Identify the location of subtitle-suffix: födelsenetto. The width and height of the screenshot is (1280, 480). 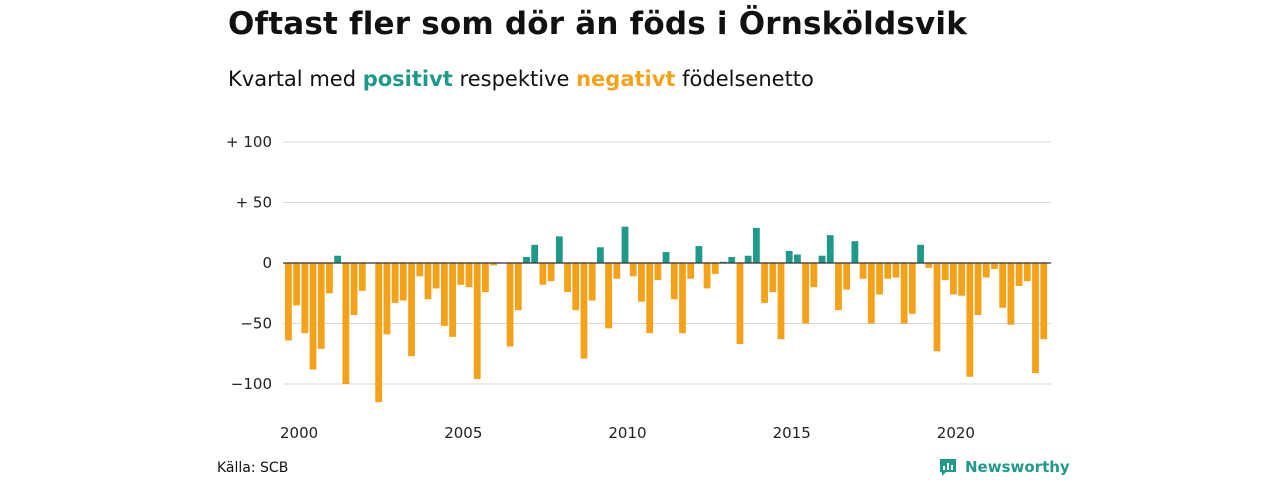
(748, 79).